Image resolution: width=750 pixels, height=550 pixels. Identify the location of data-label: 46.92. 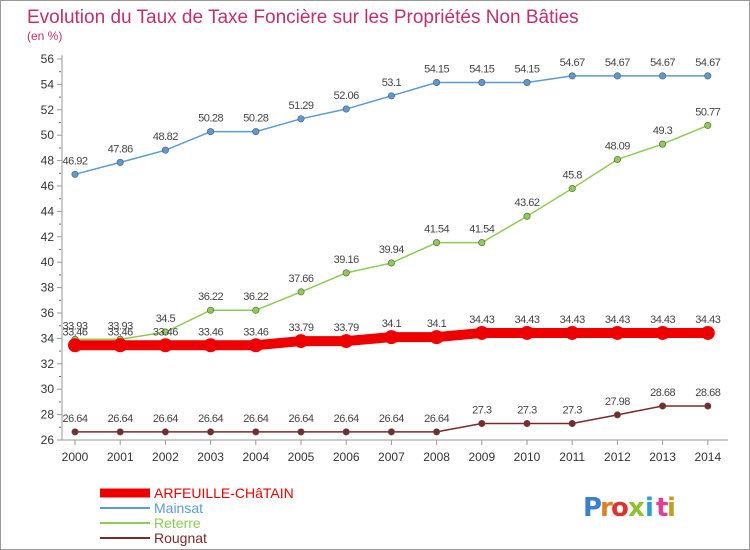
(74, 161).